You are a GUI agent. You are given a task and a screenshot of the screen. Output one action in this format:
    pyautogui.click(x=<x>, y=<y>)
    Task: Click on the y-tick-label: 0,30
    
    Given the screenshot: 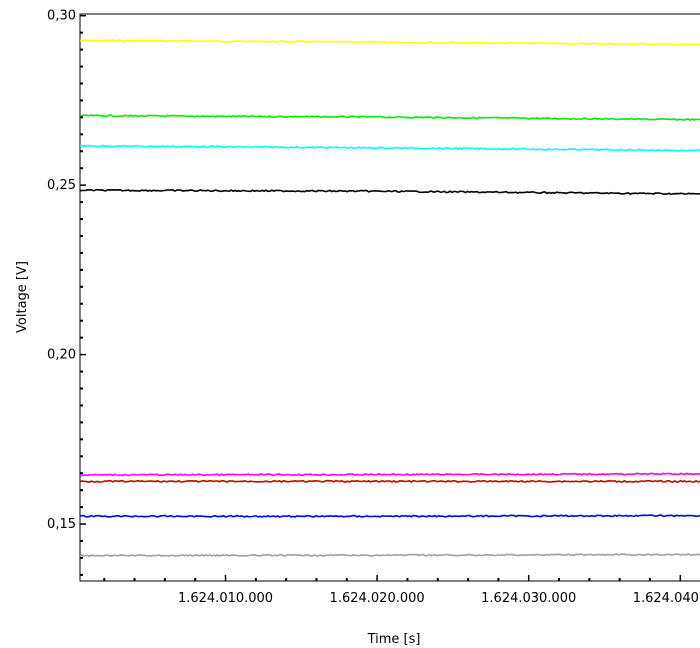 What is the action you would take?
    pyautogui.click(x=61, y=16)
    